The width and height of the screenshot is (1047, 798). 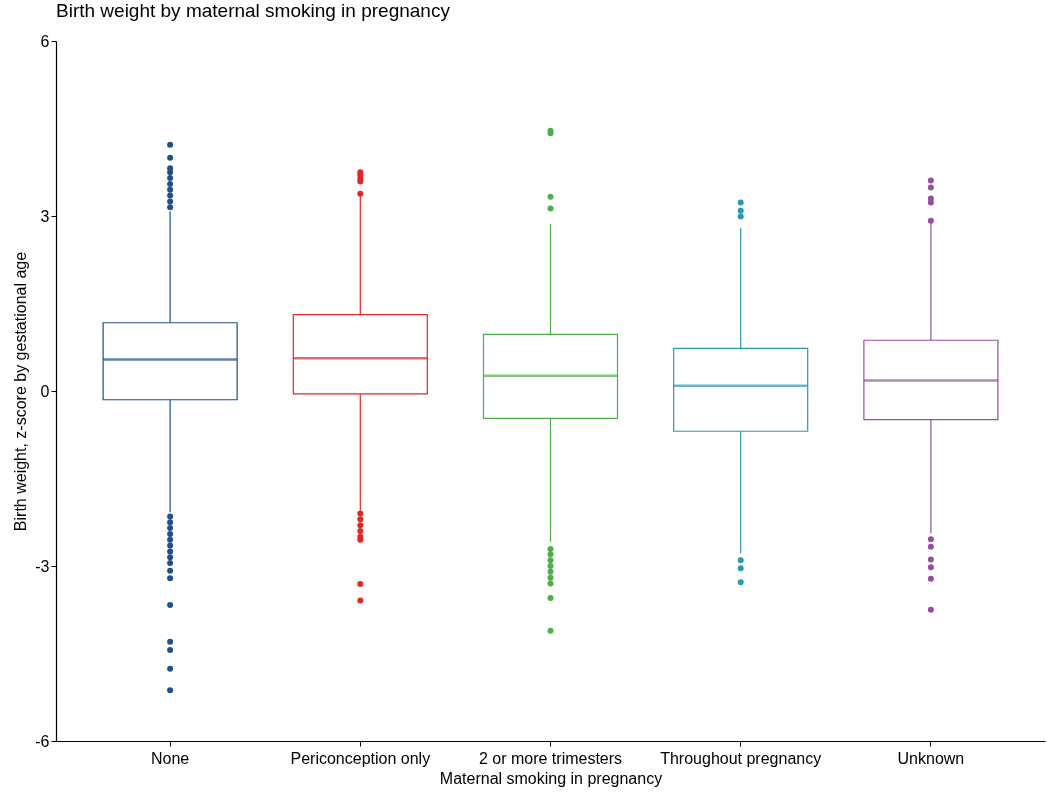 I want to click on x-tick-label: 2 or more trimesters, so click(x=550, y=758).